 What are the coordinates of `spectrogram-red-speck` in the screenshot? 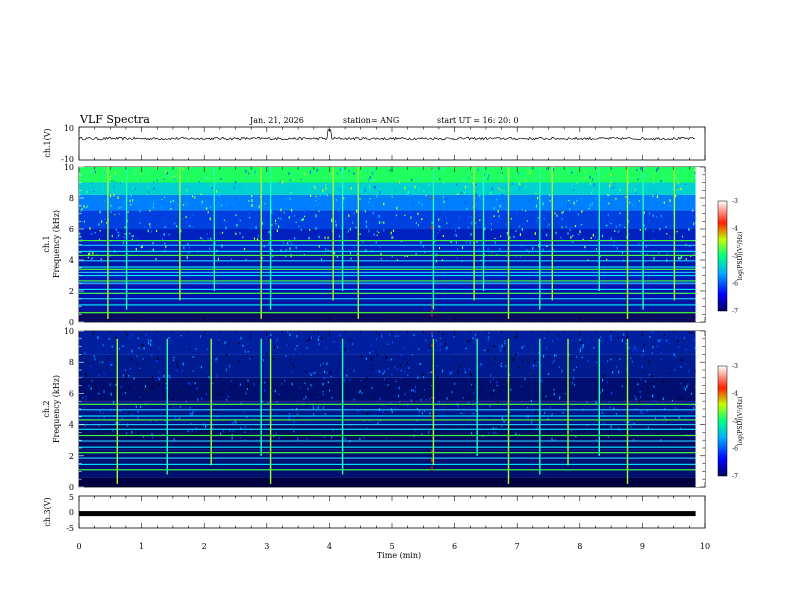 It's located at (432, 306).